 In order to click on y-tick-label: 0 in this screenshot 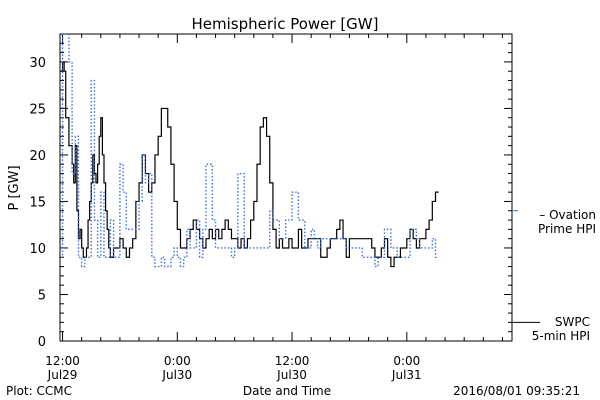, I will do `click(42, 342)`.